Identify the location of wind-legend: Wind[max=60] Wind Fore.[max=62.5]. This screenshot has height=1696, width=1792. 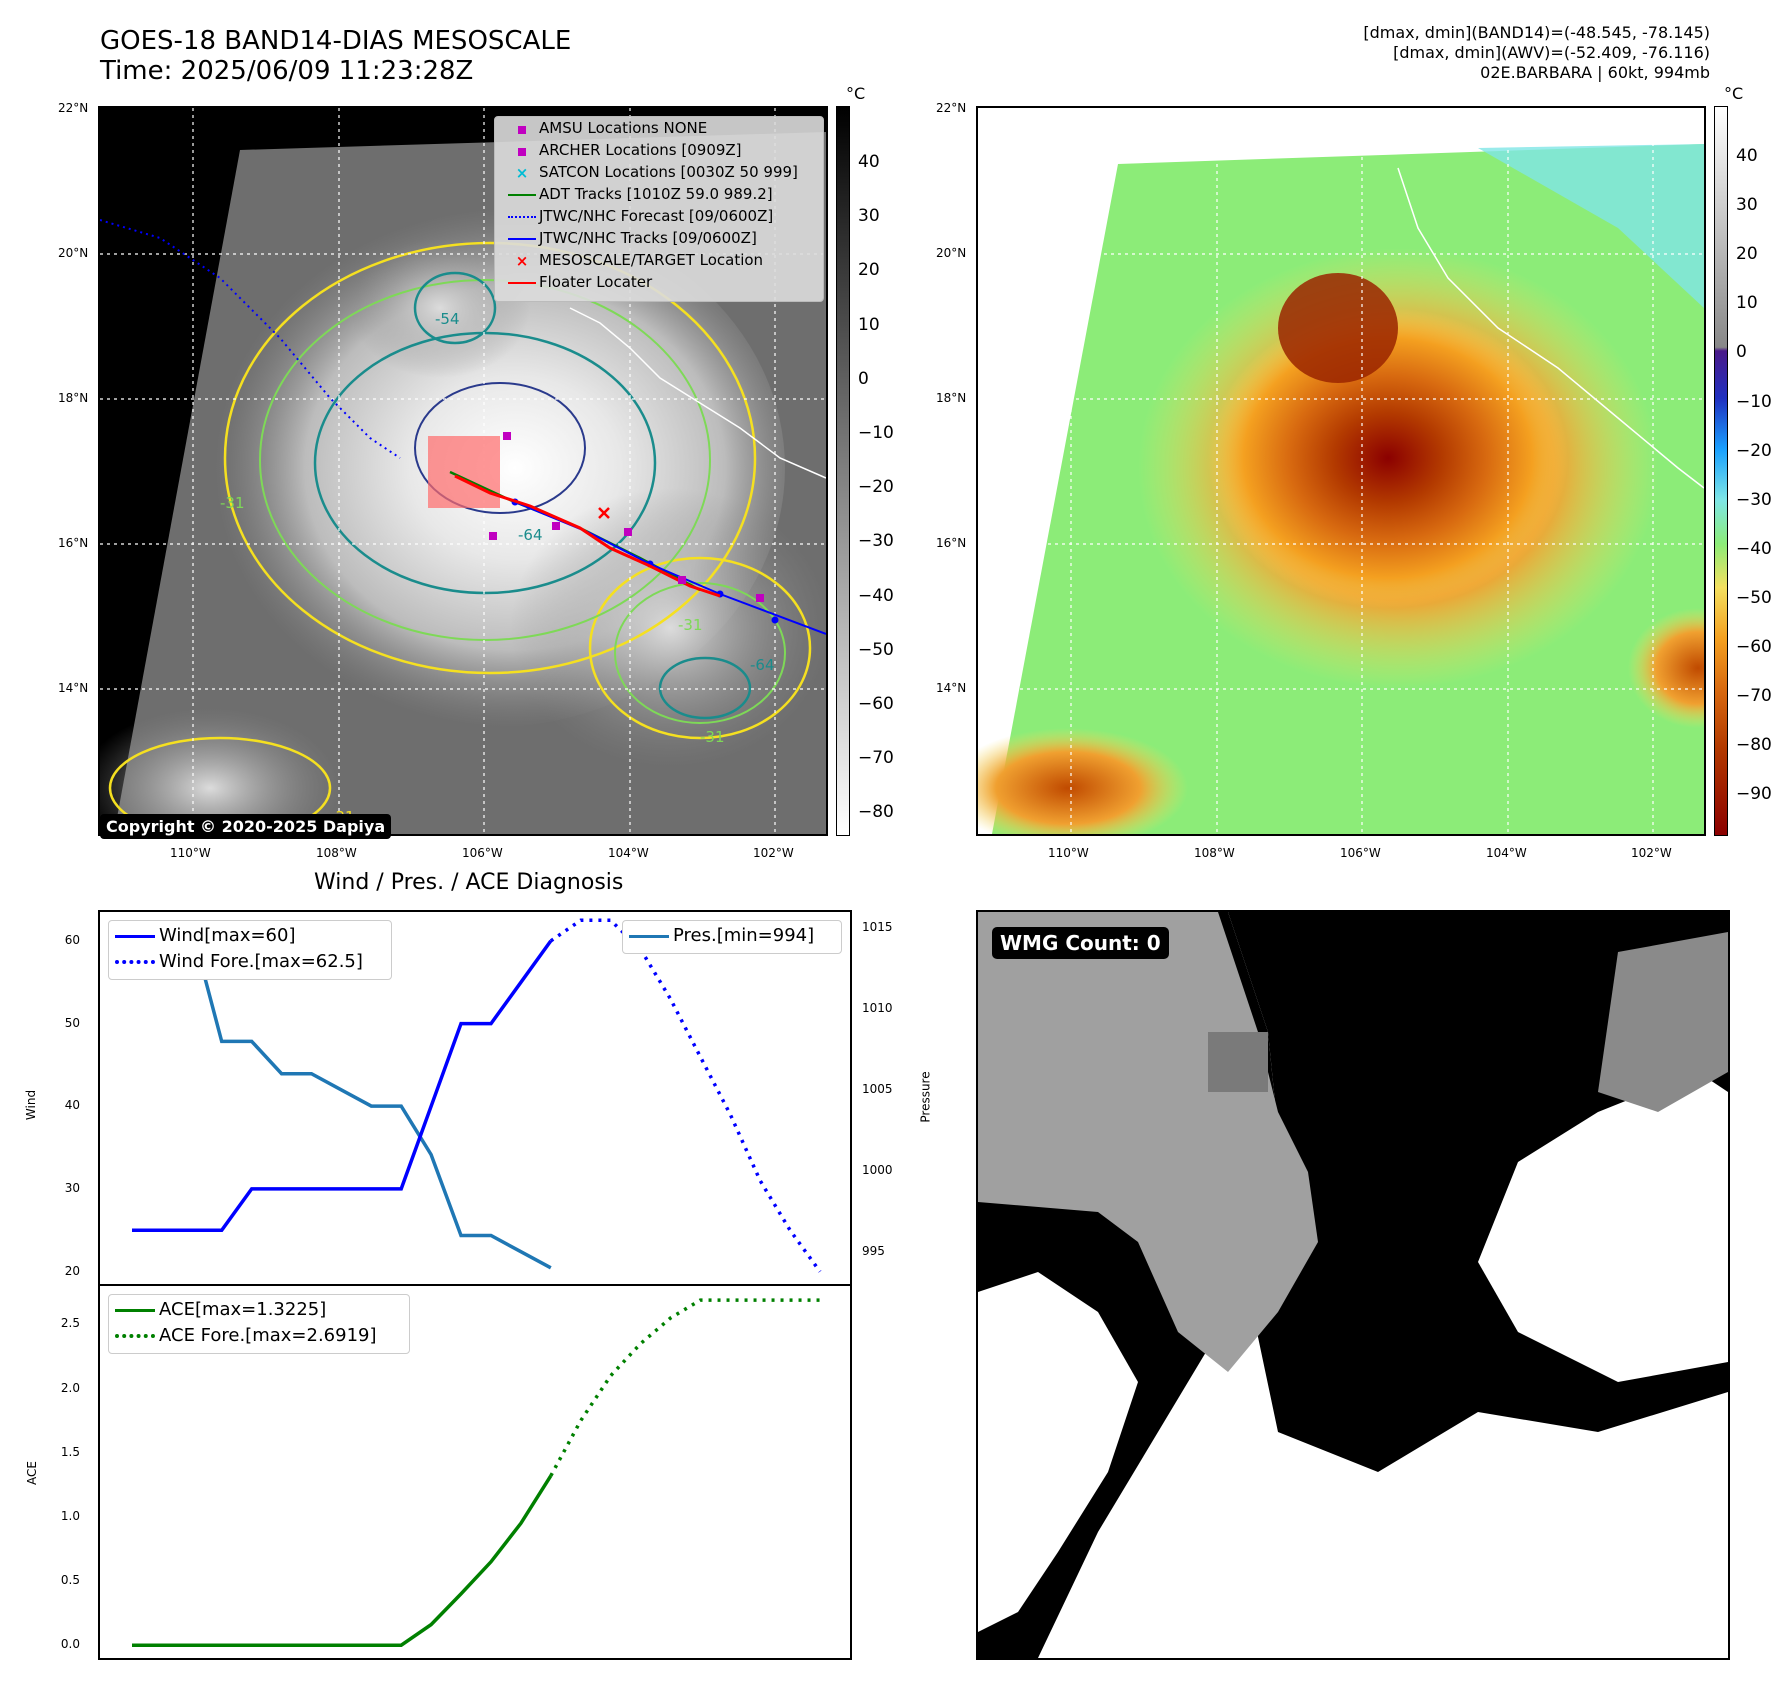
(250, 950).